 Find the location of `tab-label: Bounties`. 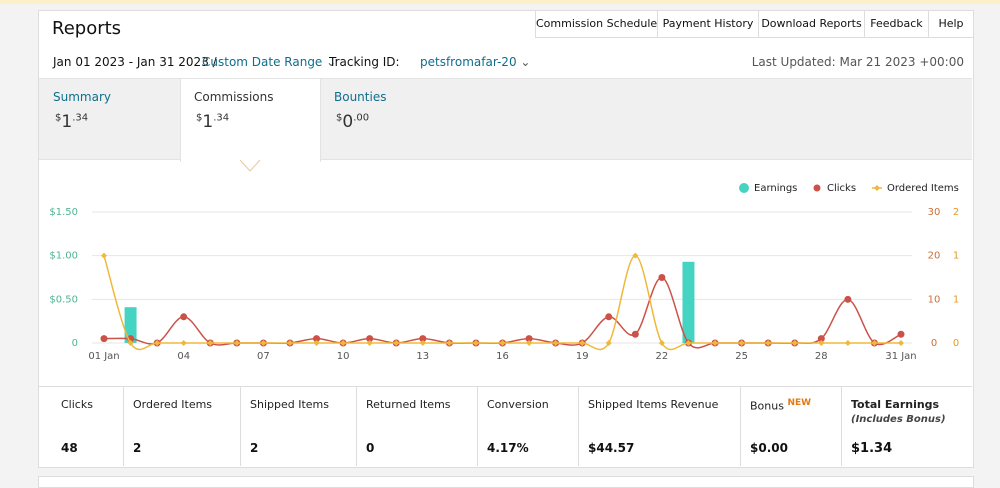

tab-label: Bounties is located at coordinates (360, 97).